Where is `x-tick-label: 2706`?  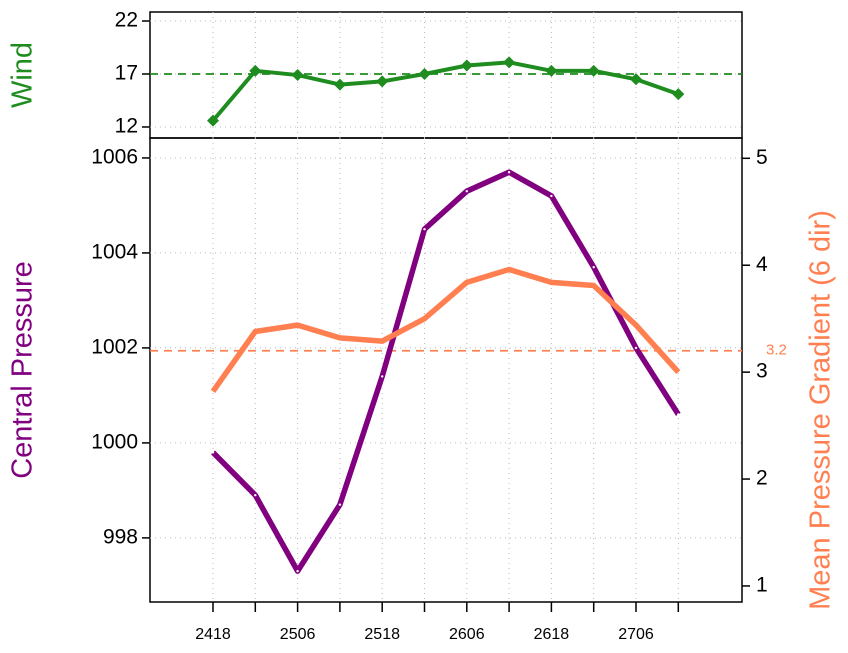 x-tick-label: 2706 is located at coordinates (636, 634).